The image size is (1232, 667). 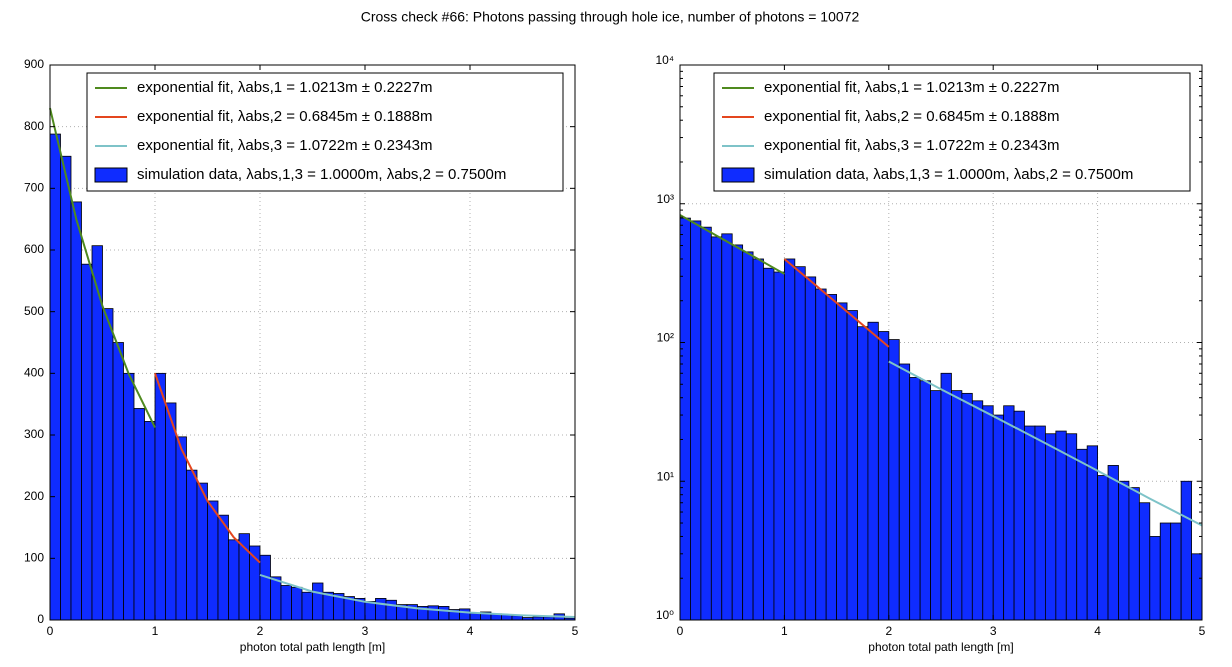 I want to click on y-tick-label: 200, so click(x=34, y=496).